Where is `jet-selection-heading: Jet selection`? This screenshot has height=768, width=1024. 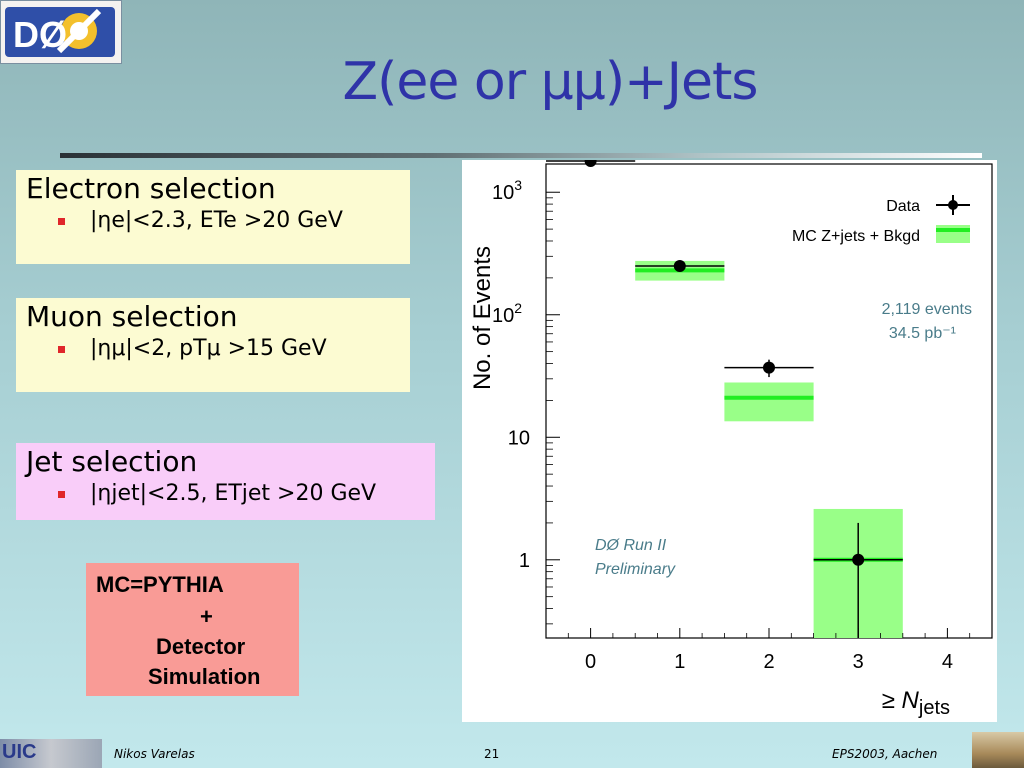
jet-selection-heading: Jet selection is located at coordinates (112, 461).